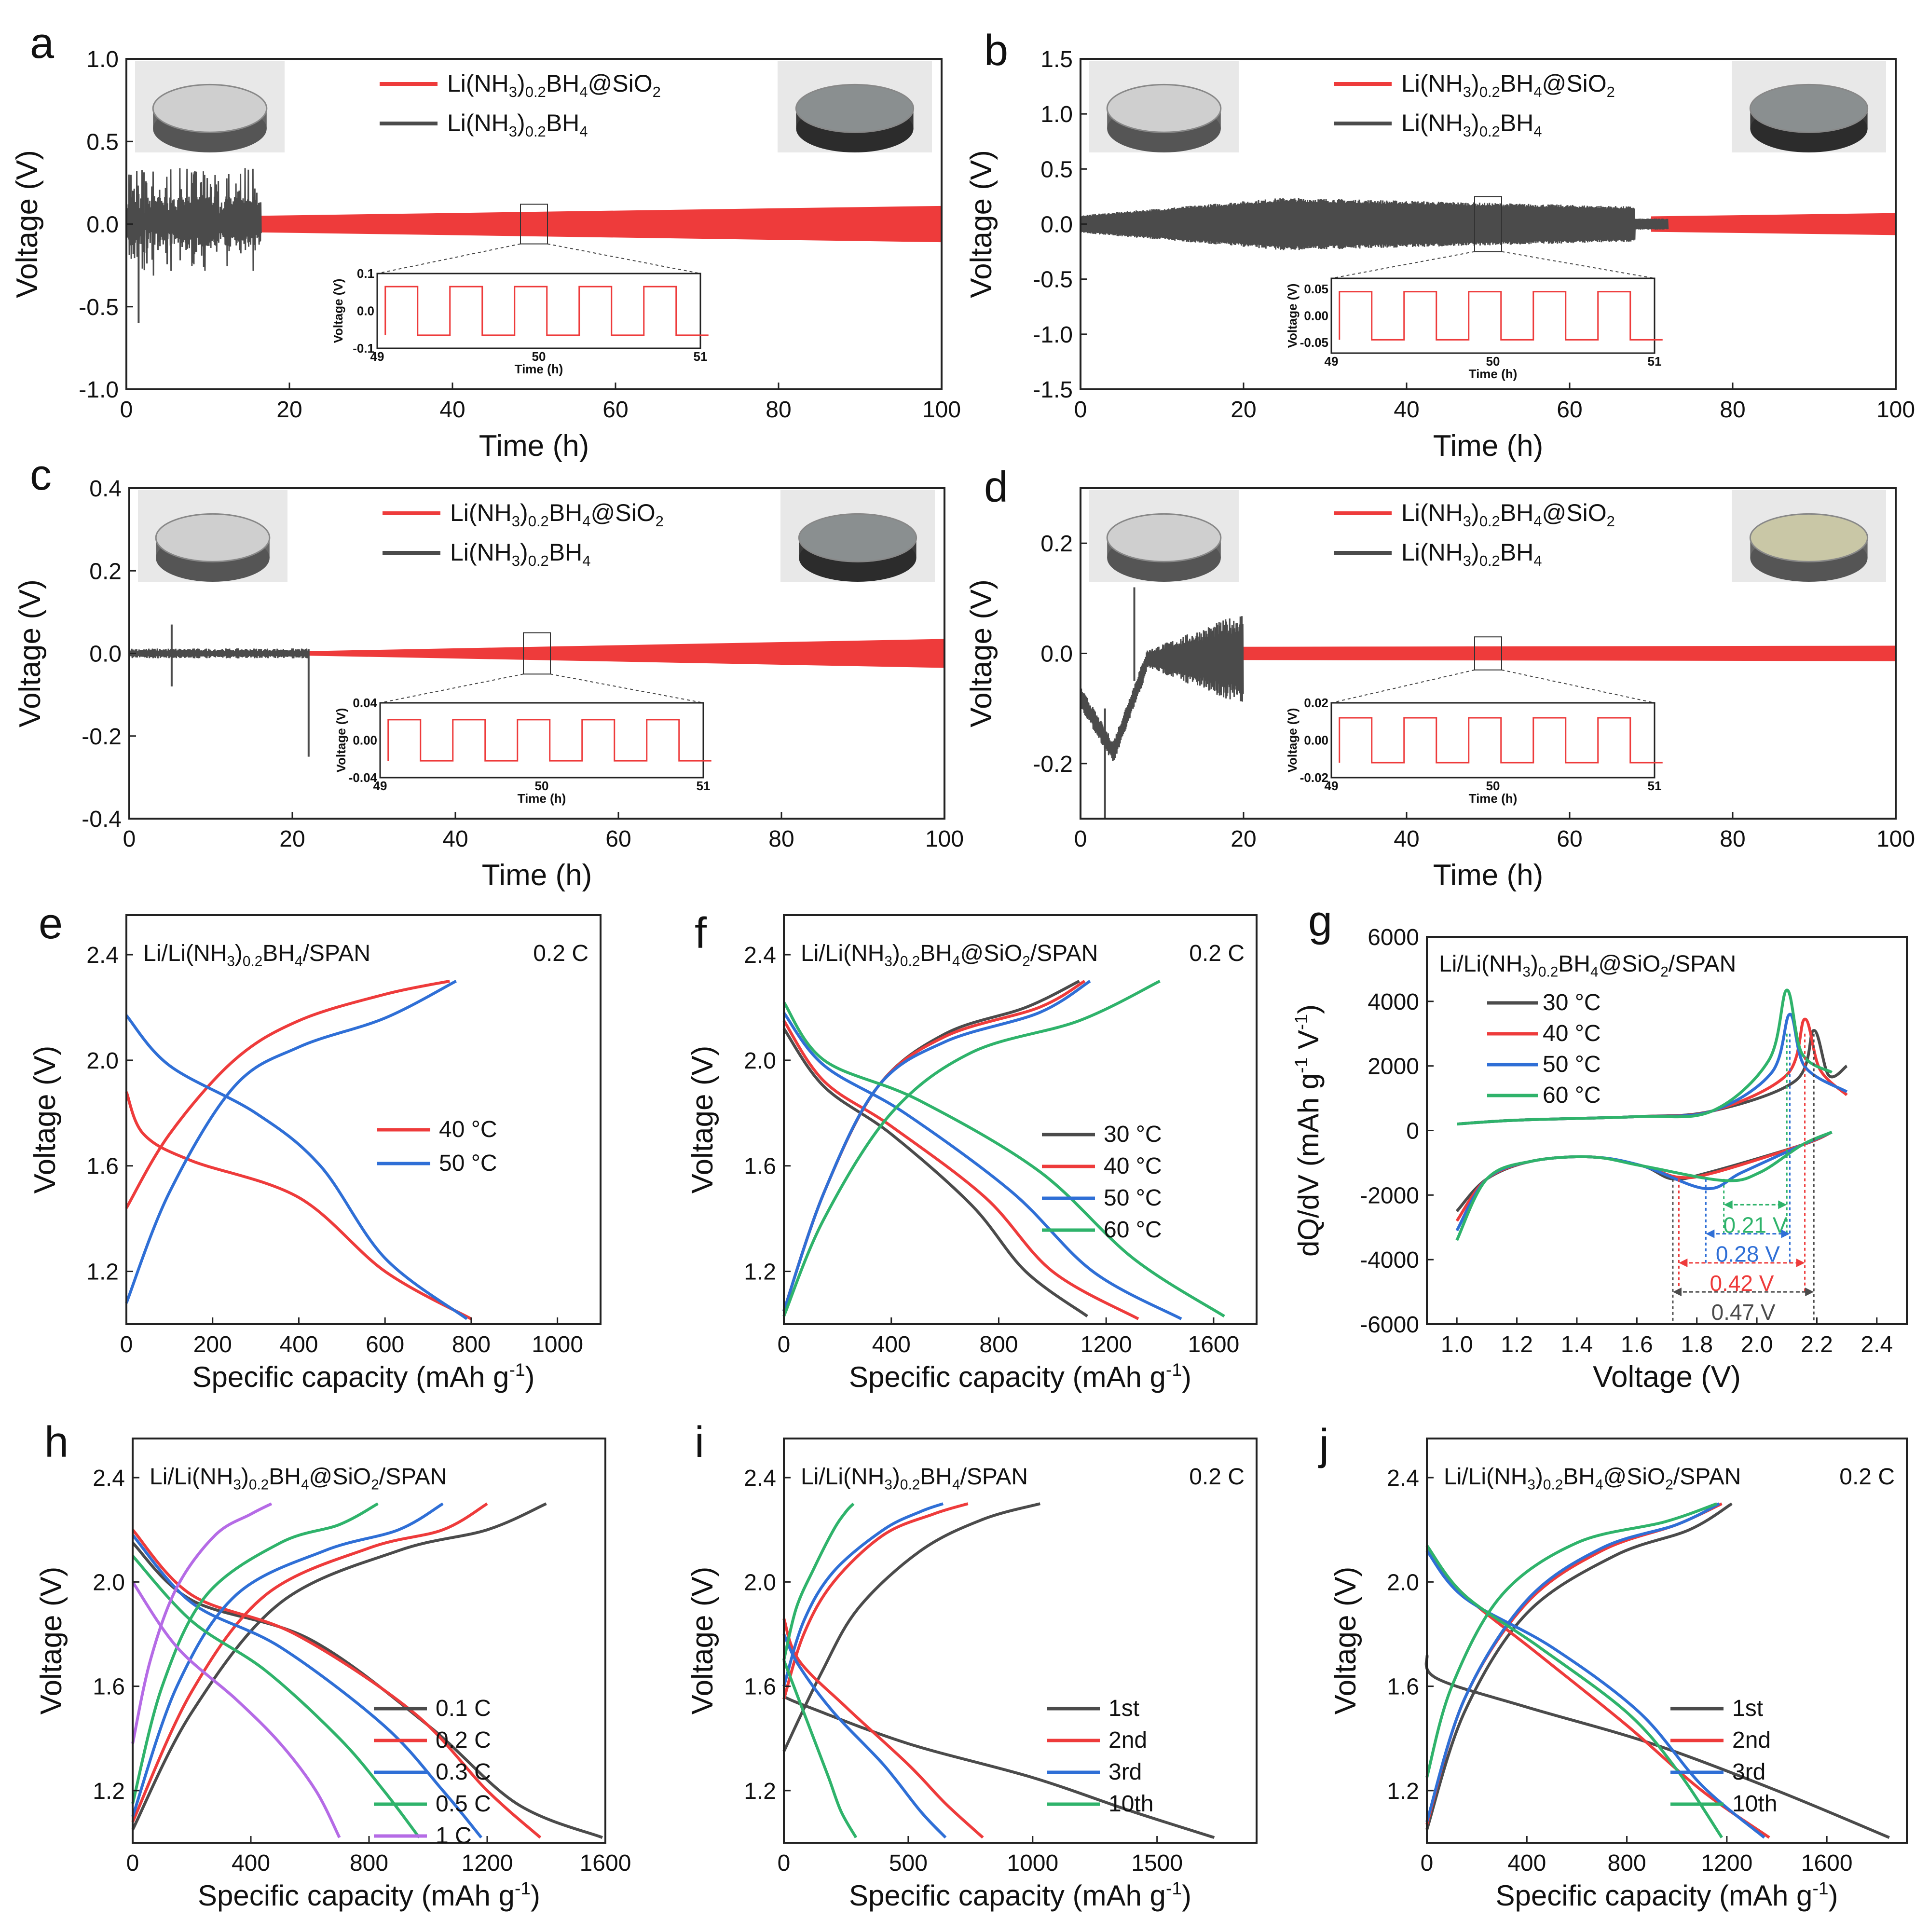  What do you see at coordinates (1489, 560) in the screenshot?
I see `legend-label-bare-part: 0.2` at bounding box center [1489, 560].